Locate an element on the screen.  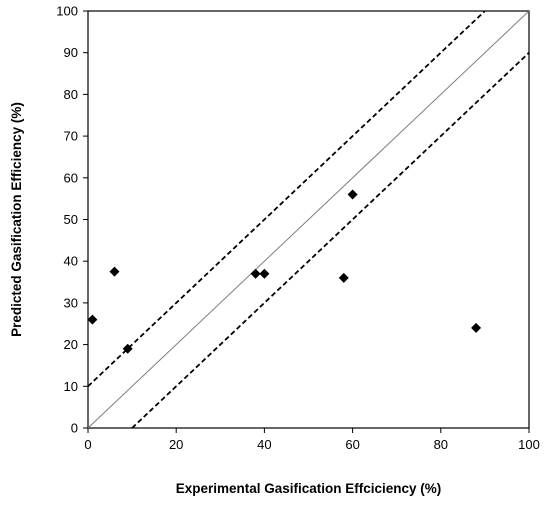
y-tick-label: 40 is located at coordinates (71, 261).